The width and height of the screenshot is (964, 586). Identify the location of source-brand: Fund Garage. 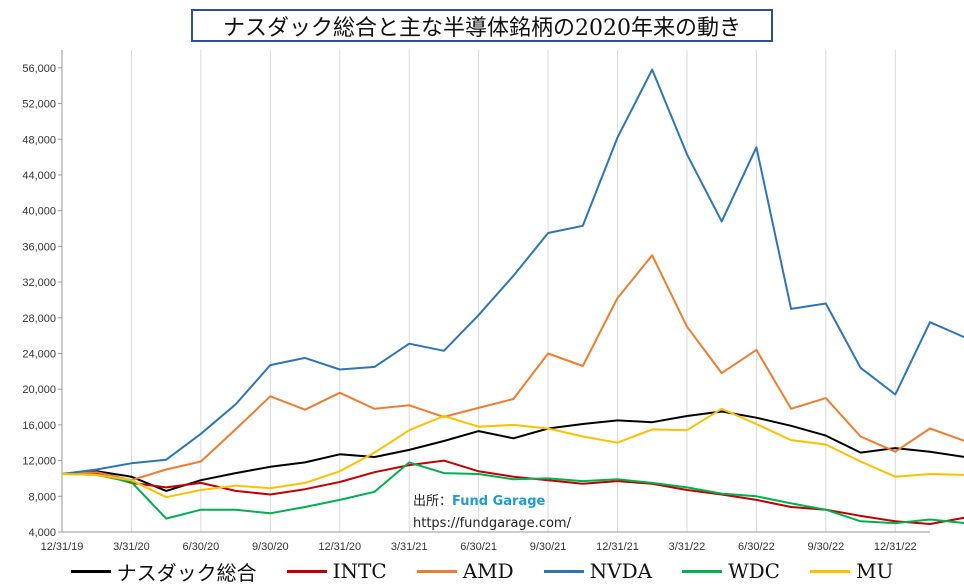
(499, 501).